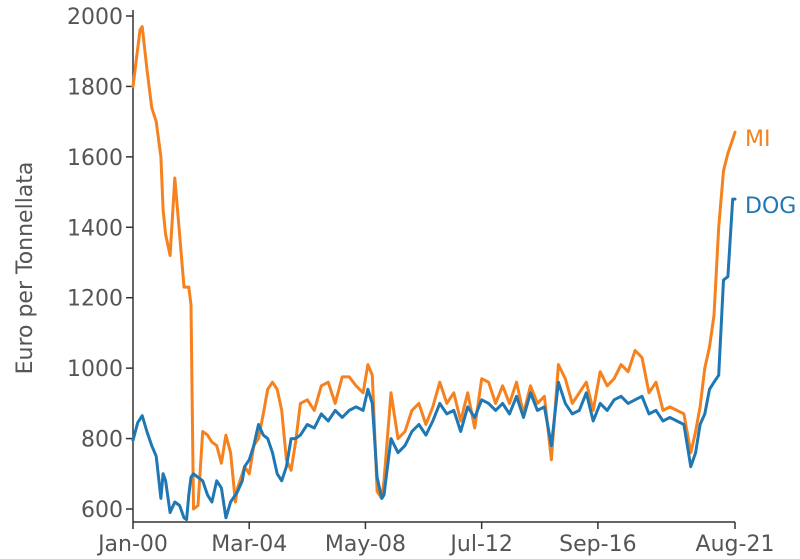 This screenshot has height=559, width=800. Describe the element at coordinates (132, 544) in the screenshot. I see `x-tick-label: Jan-00` at that location.